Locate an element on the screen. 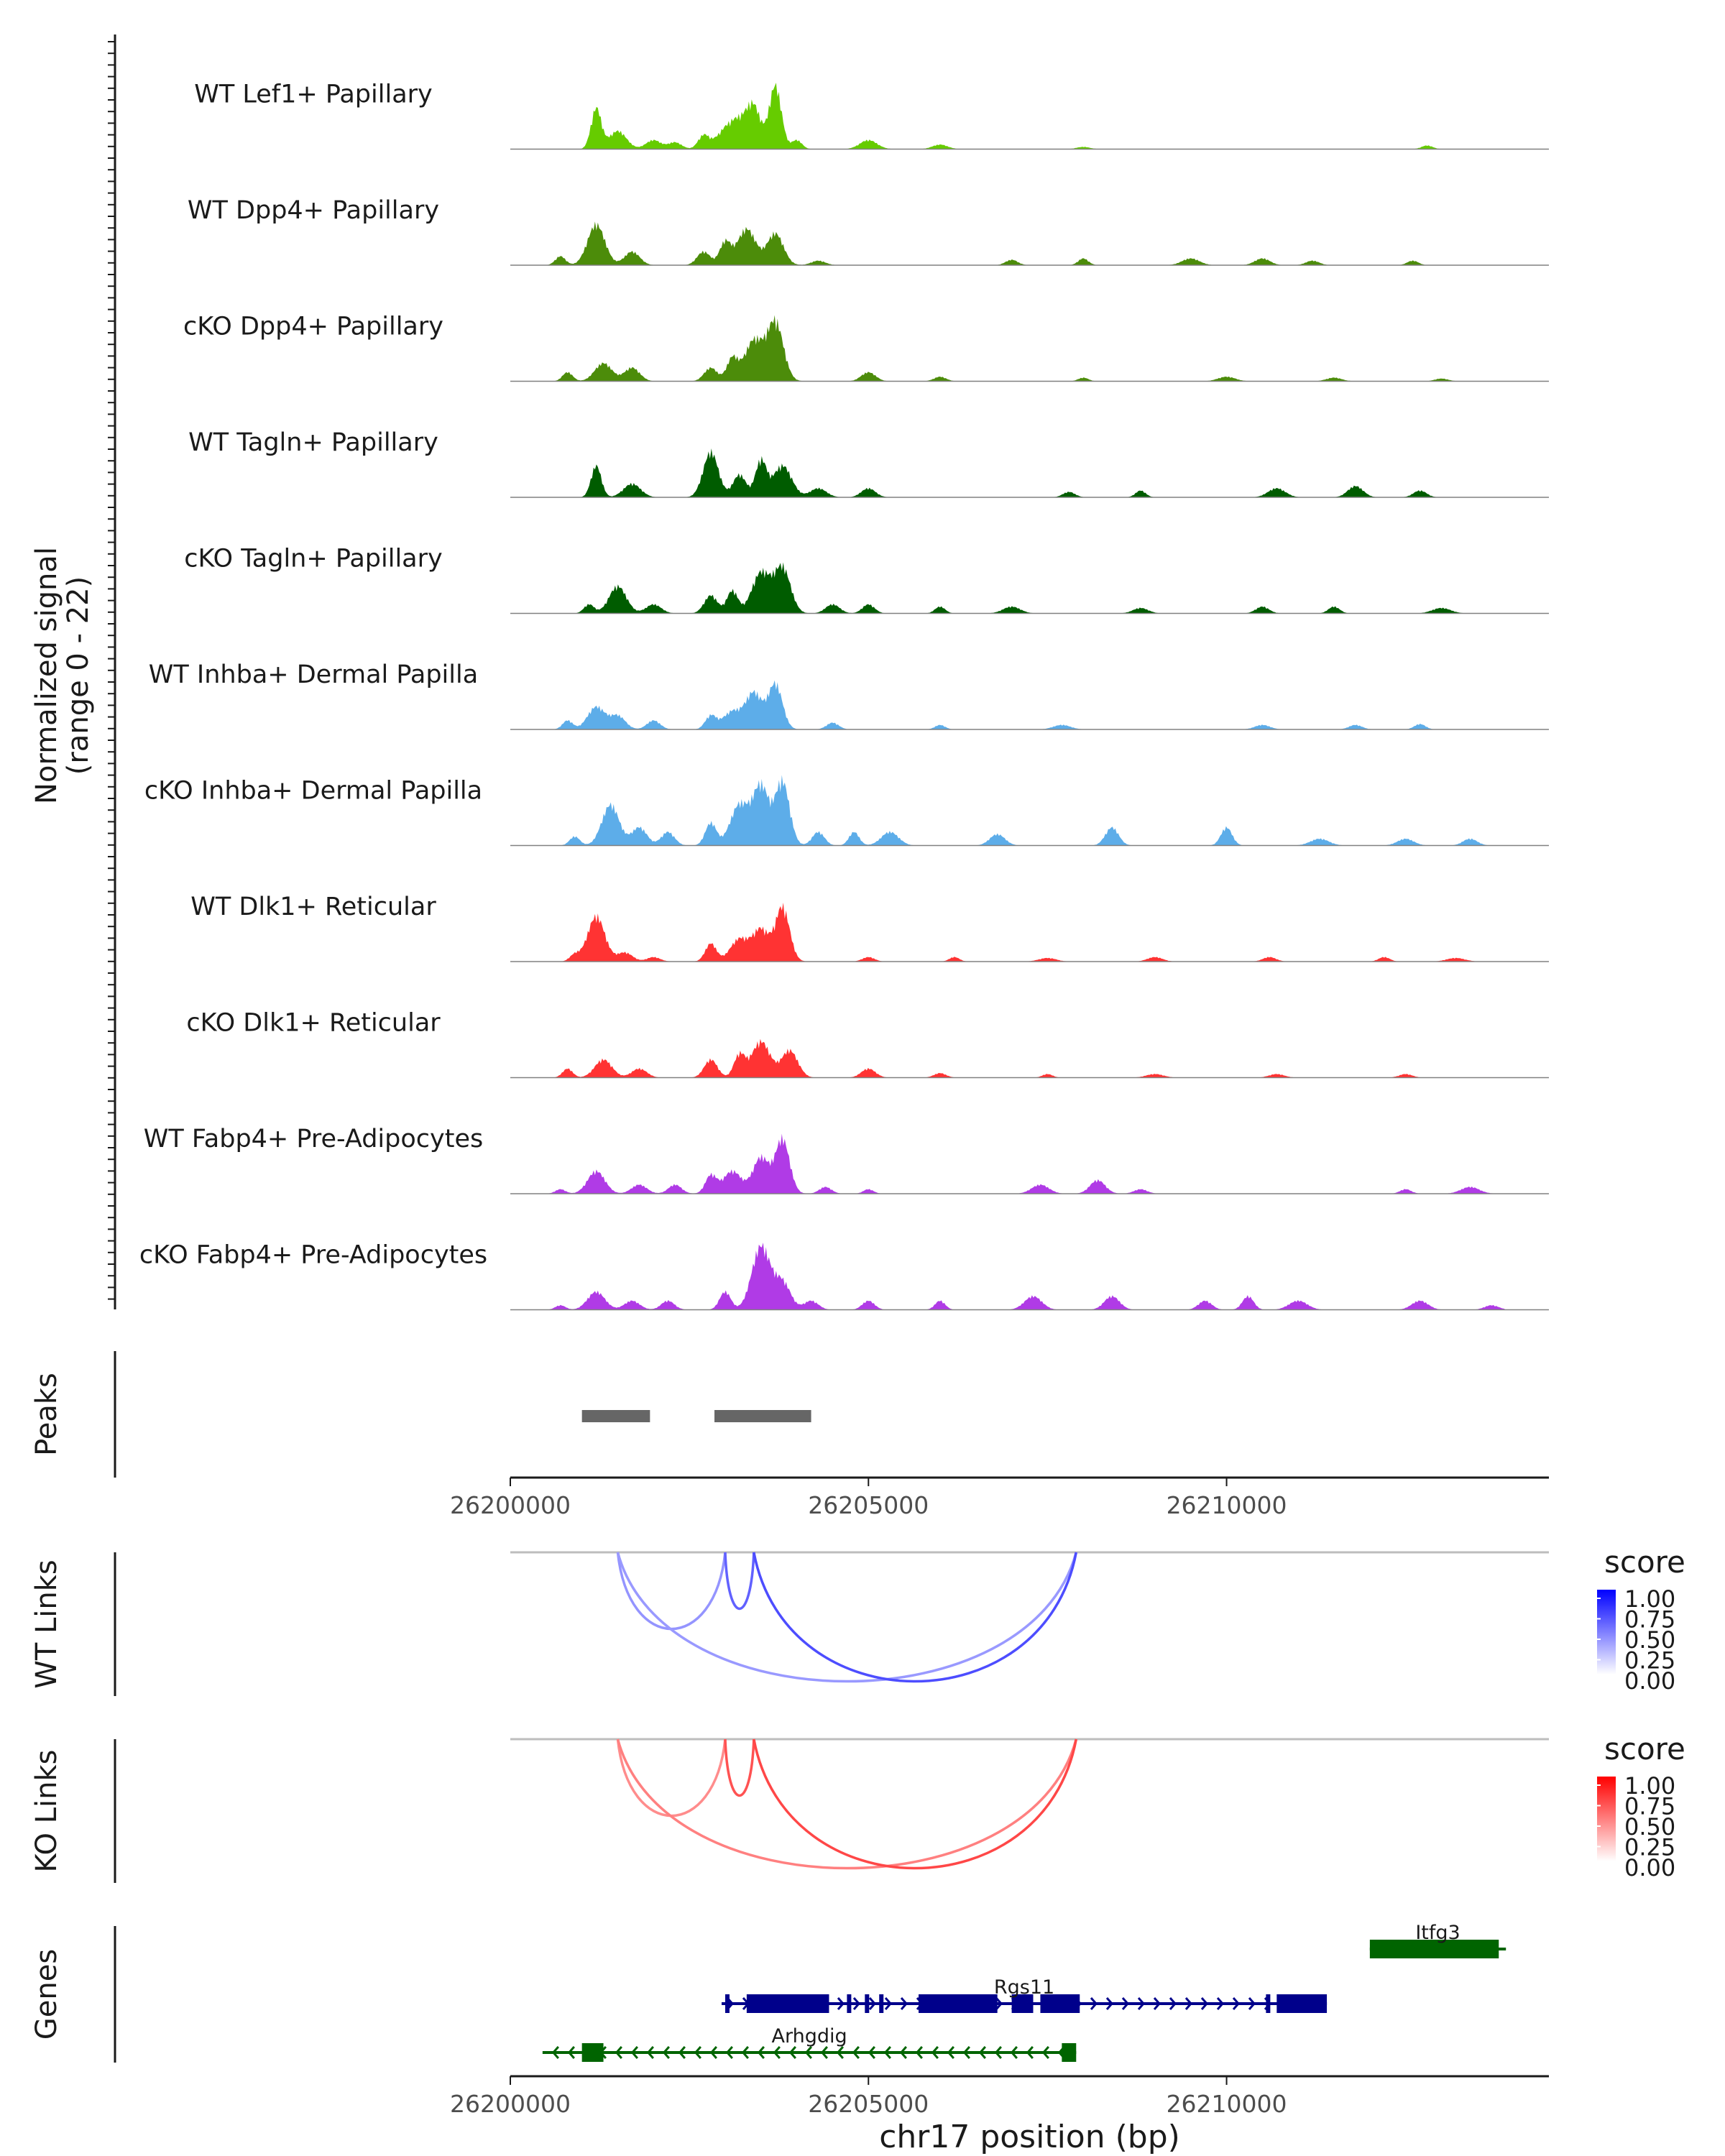 This screenshot has width=1725, height=2156. coverage-track-label: WT Lef1+ Papillary is located at coordinates (313, 94).